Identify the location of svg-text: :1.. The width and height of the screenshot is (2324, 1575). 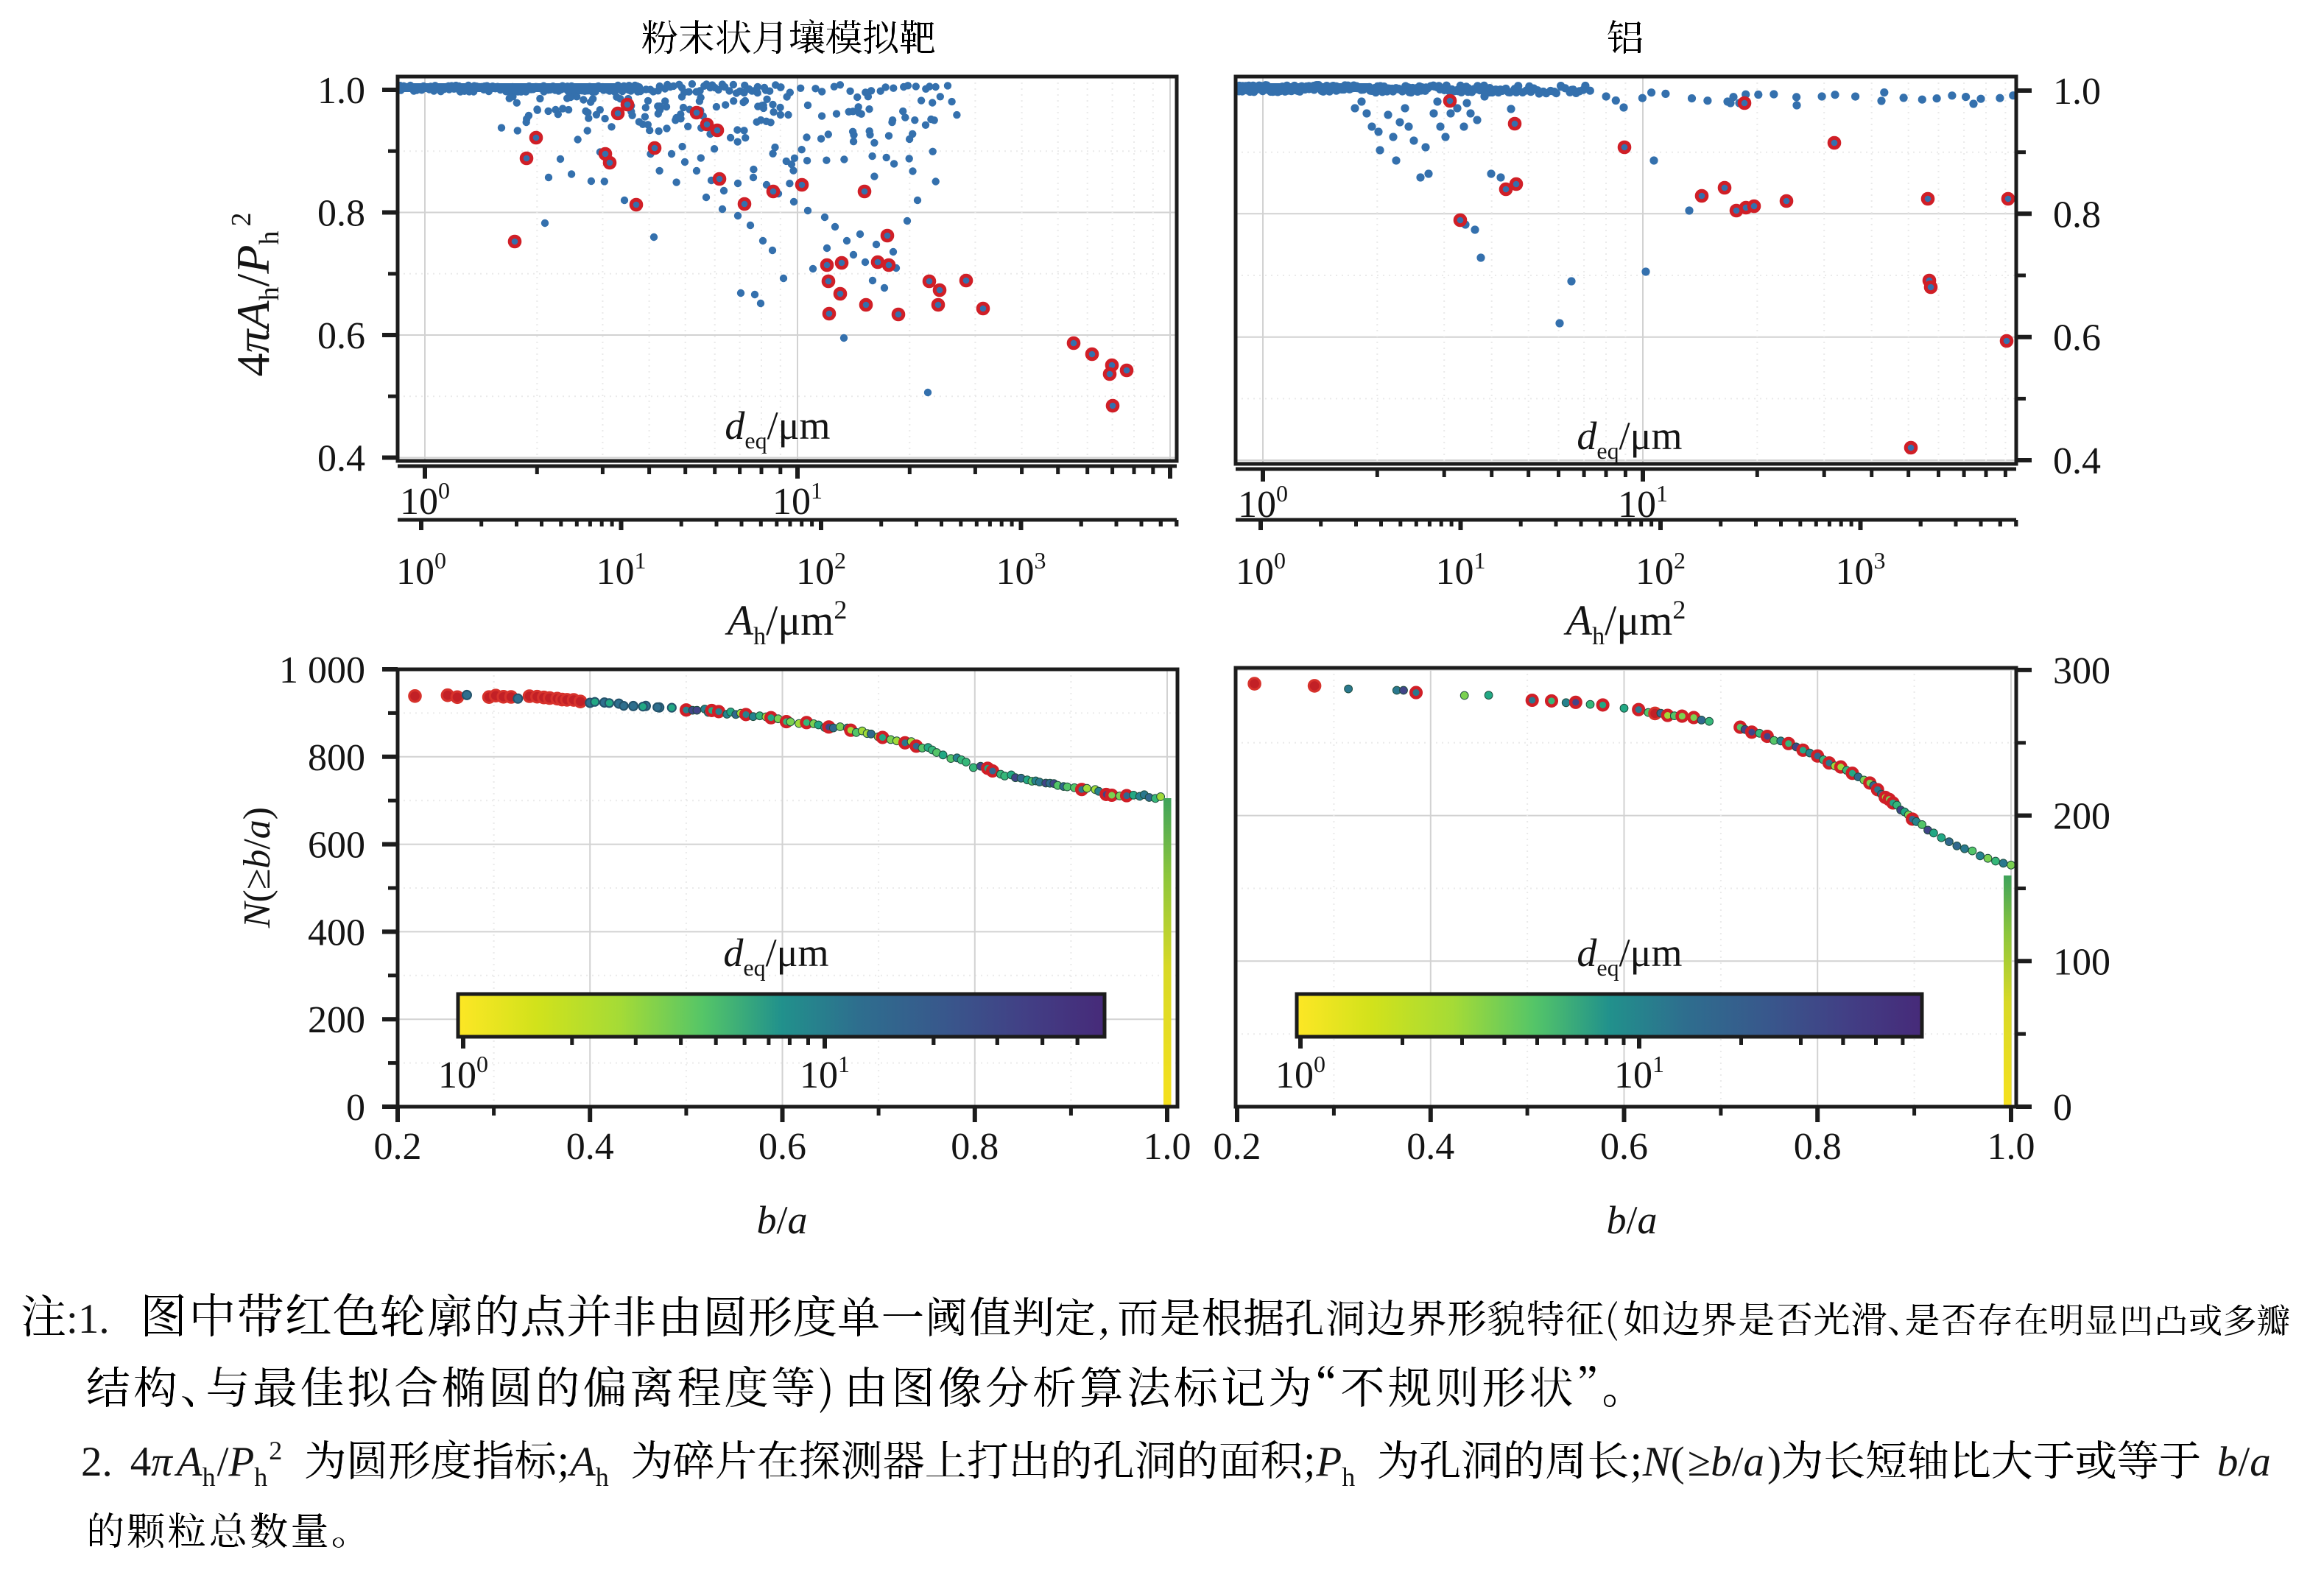
(88, 1319).